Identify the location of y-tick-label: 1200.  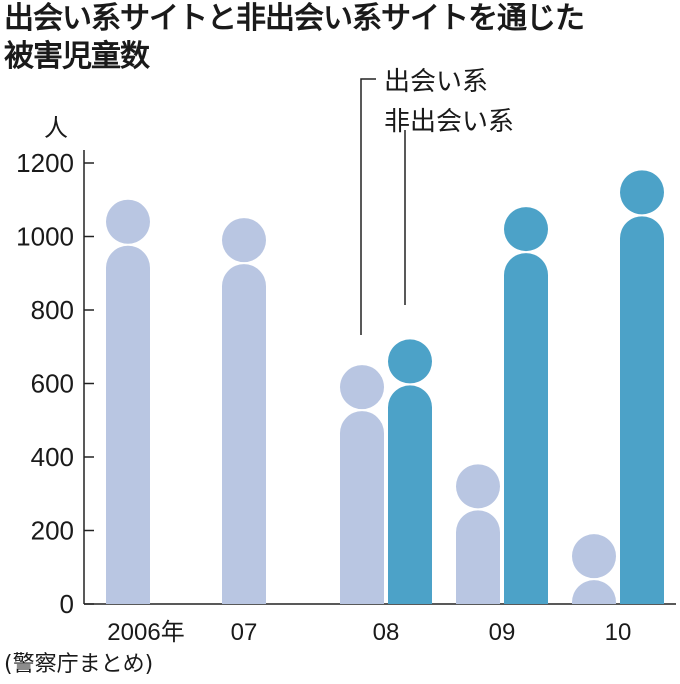
(45, 163).